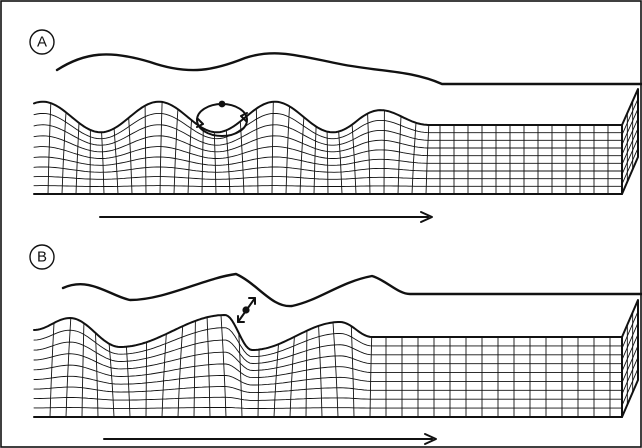  I want to click on propagation-arrow-a, so click(266, 217).